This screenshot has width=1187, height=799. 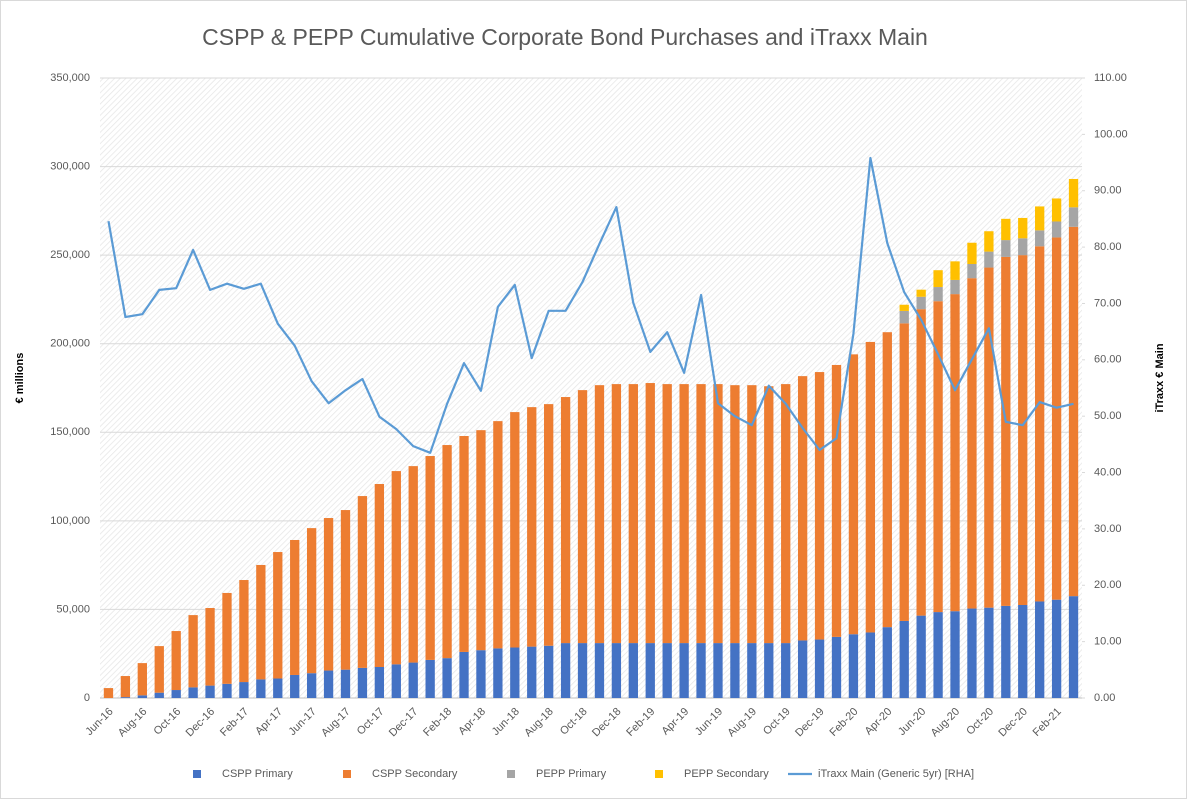 What do you see at coordinates (73, 609) in the screenshot?
I see `y-tick-label: 50,000` at bounding box center [73, 609].